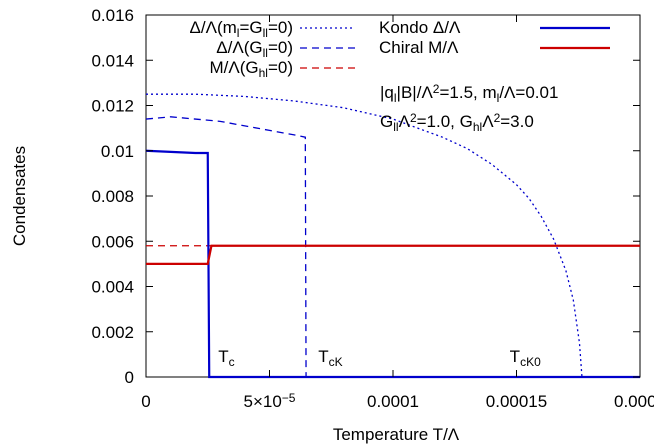  Describe the element at coordinates (251, 69) in the screenshot. I see `legend-label-chiral_ghl0: M/Λ(Ghl=0)` at that location.